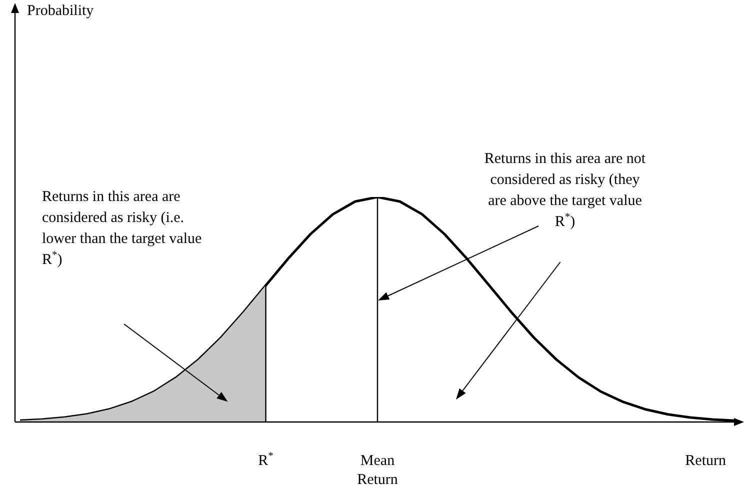 The width and height of the screenshot is (744, 498). Describe the element at coordinates (265, 461) in the screenshot. I see `x-tick-label: R$^{*}$` at that location.